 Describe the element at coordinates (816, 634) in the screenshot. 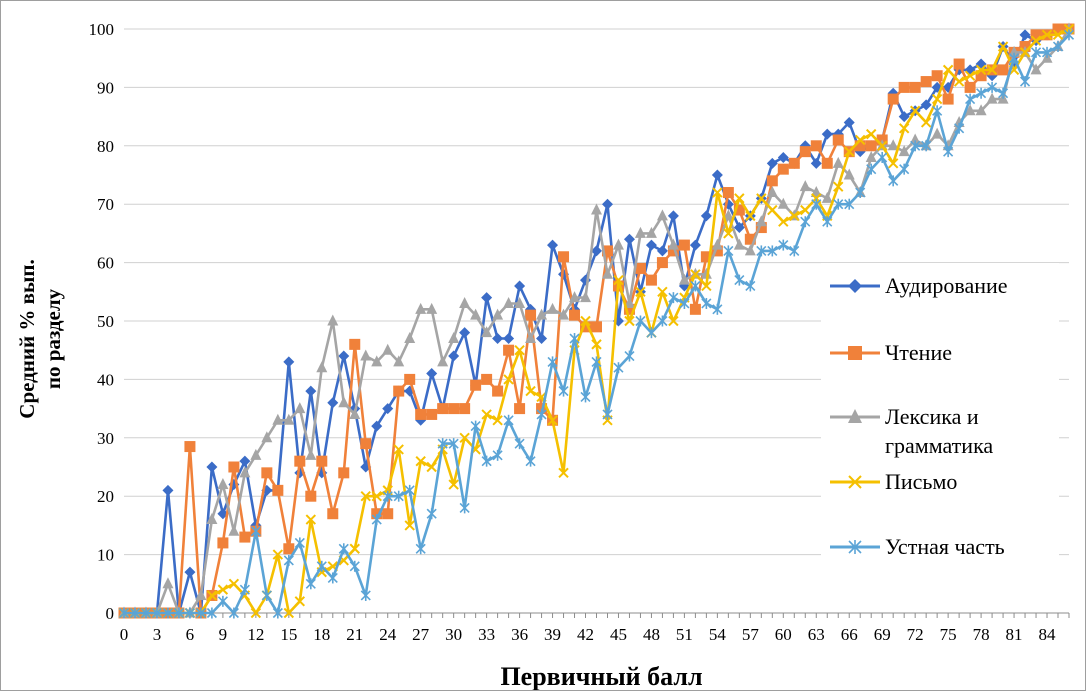

I see `x-tick-label: 63` at that location.